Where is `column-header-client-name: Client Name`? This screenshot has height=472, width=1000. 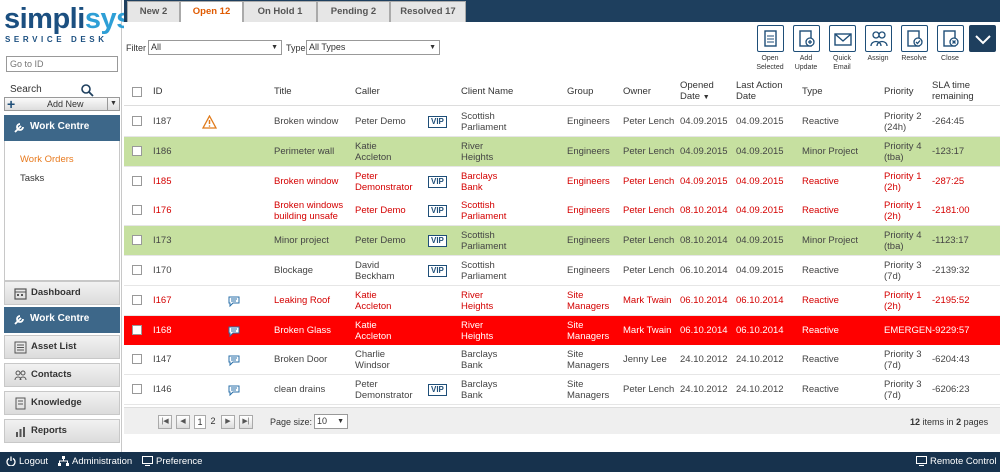 column-header-client-name: Client Name is located at coordinates (487, 91).